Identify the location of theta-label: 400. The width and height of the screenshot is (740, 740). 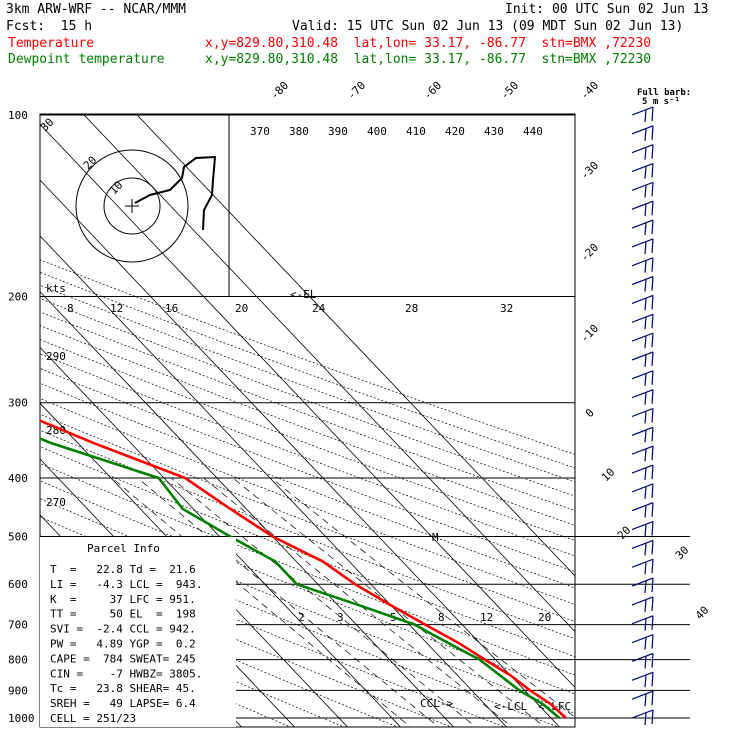
(377, 131).